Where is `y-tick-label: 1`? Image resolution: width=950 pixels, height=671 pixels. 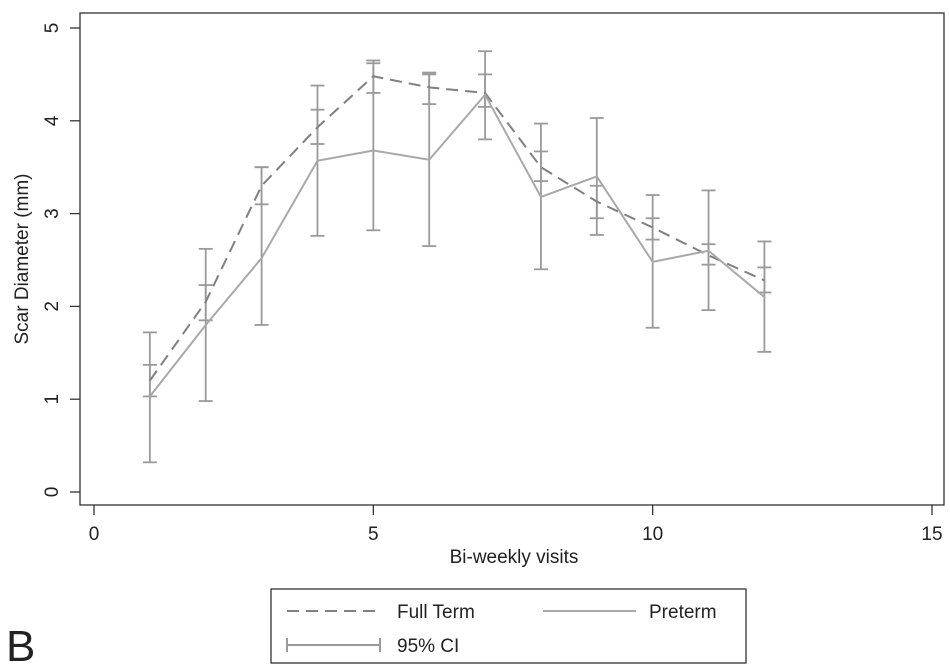
y-tick-label: 1 is located at coordinates (52, 399).